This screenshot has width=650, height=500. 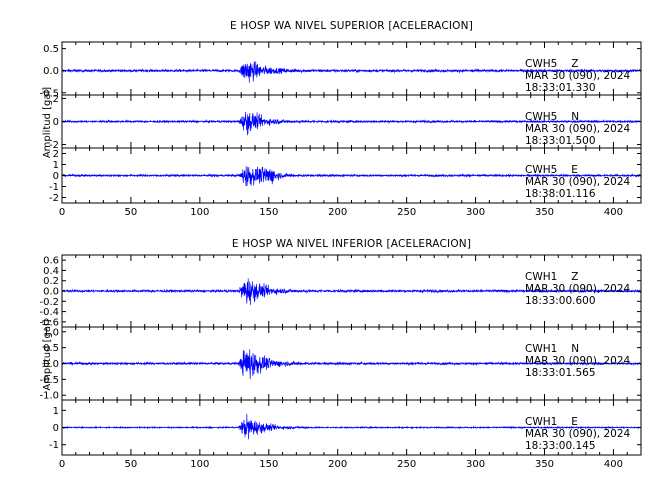 What do you see at coordinates (560, 141) in the screenshot?
I see `trace-time: 18:33:01.500` at bounding box center [560, 141].